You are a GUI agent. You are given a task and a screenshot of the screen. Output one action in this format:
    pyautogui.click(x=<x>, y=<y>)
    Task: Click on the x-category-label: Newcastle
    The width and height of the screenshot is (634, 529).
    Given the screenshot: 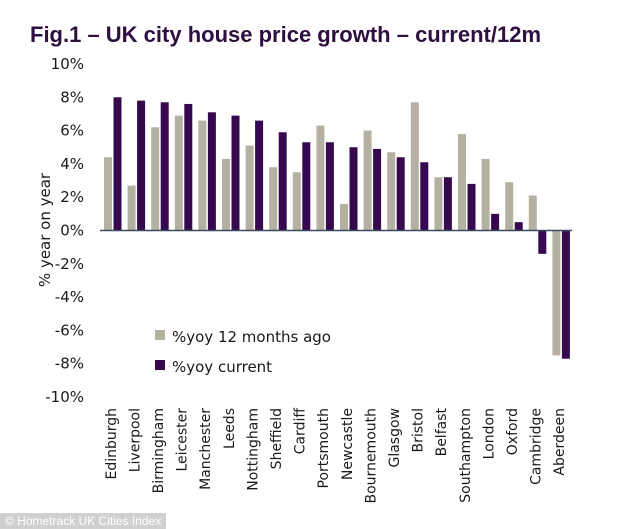 What is the action you would take?
    pyautogui.click(x=348, y=444)
    